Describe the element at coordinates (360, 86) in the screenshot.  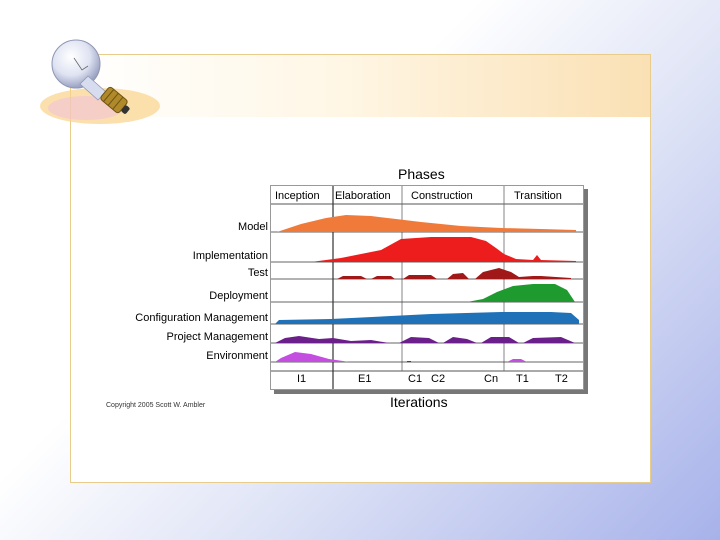
I see `header-band` at that location.